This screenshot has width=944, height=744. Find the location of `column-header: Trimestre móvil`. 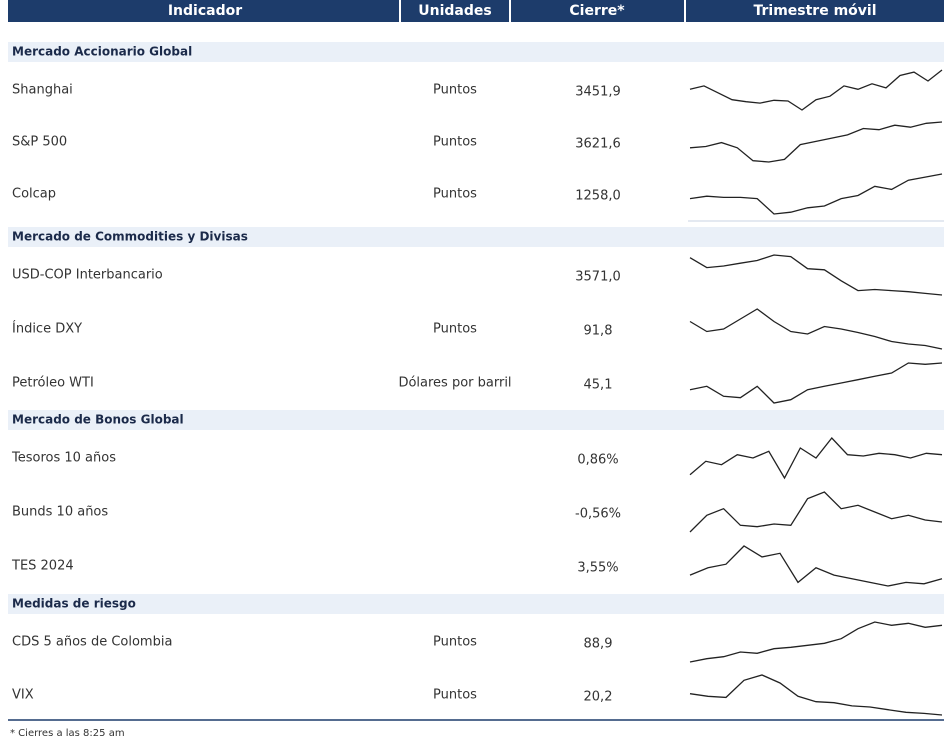

column-header: Trimestre móvil is located at coordinates (814, 11).